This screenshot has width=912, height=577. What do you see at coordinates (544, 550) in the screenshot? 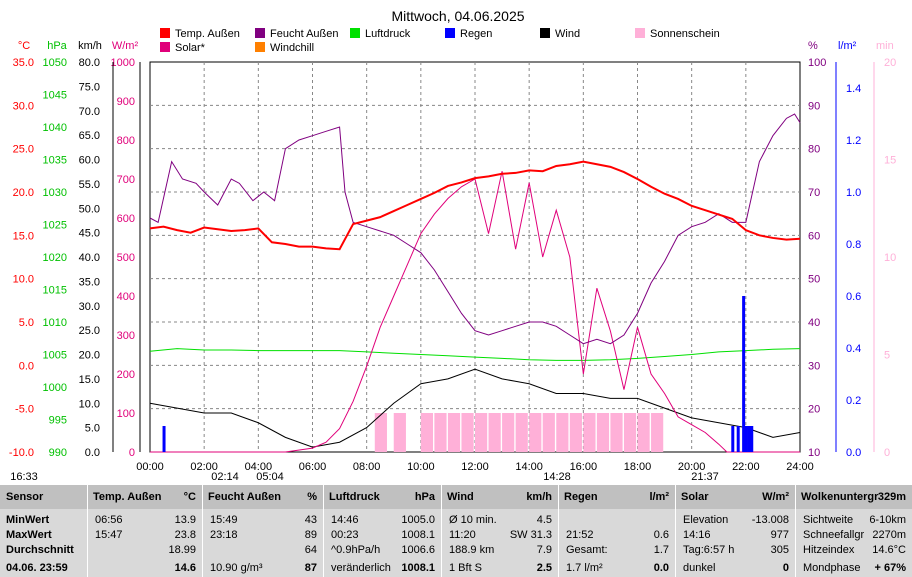
I see `stat-value: 7.9` at bounding box center [544, 550].